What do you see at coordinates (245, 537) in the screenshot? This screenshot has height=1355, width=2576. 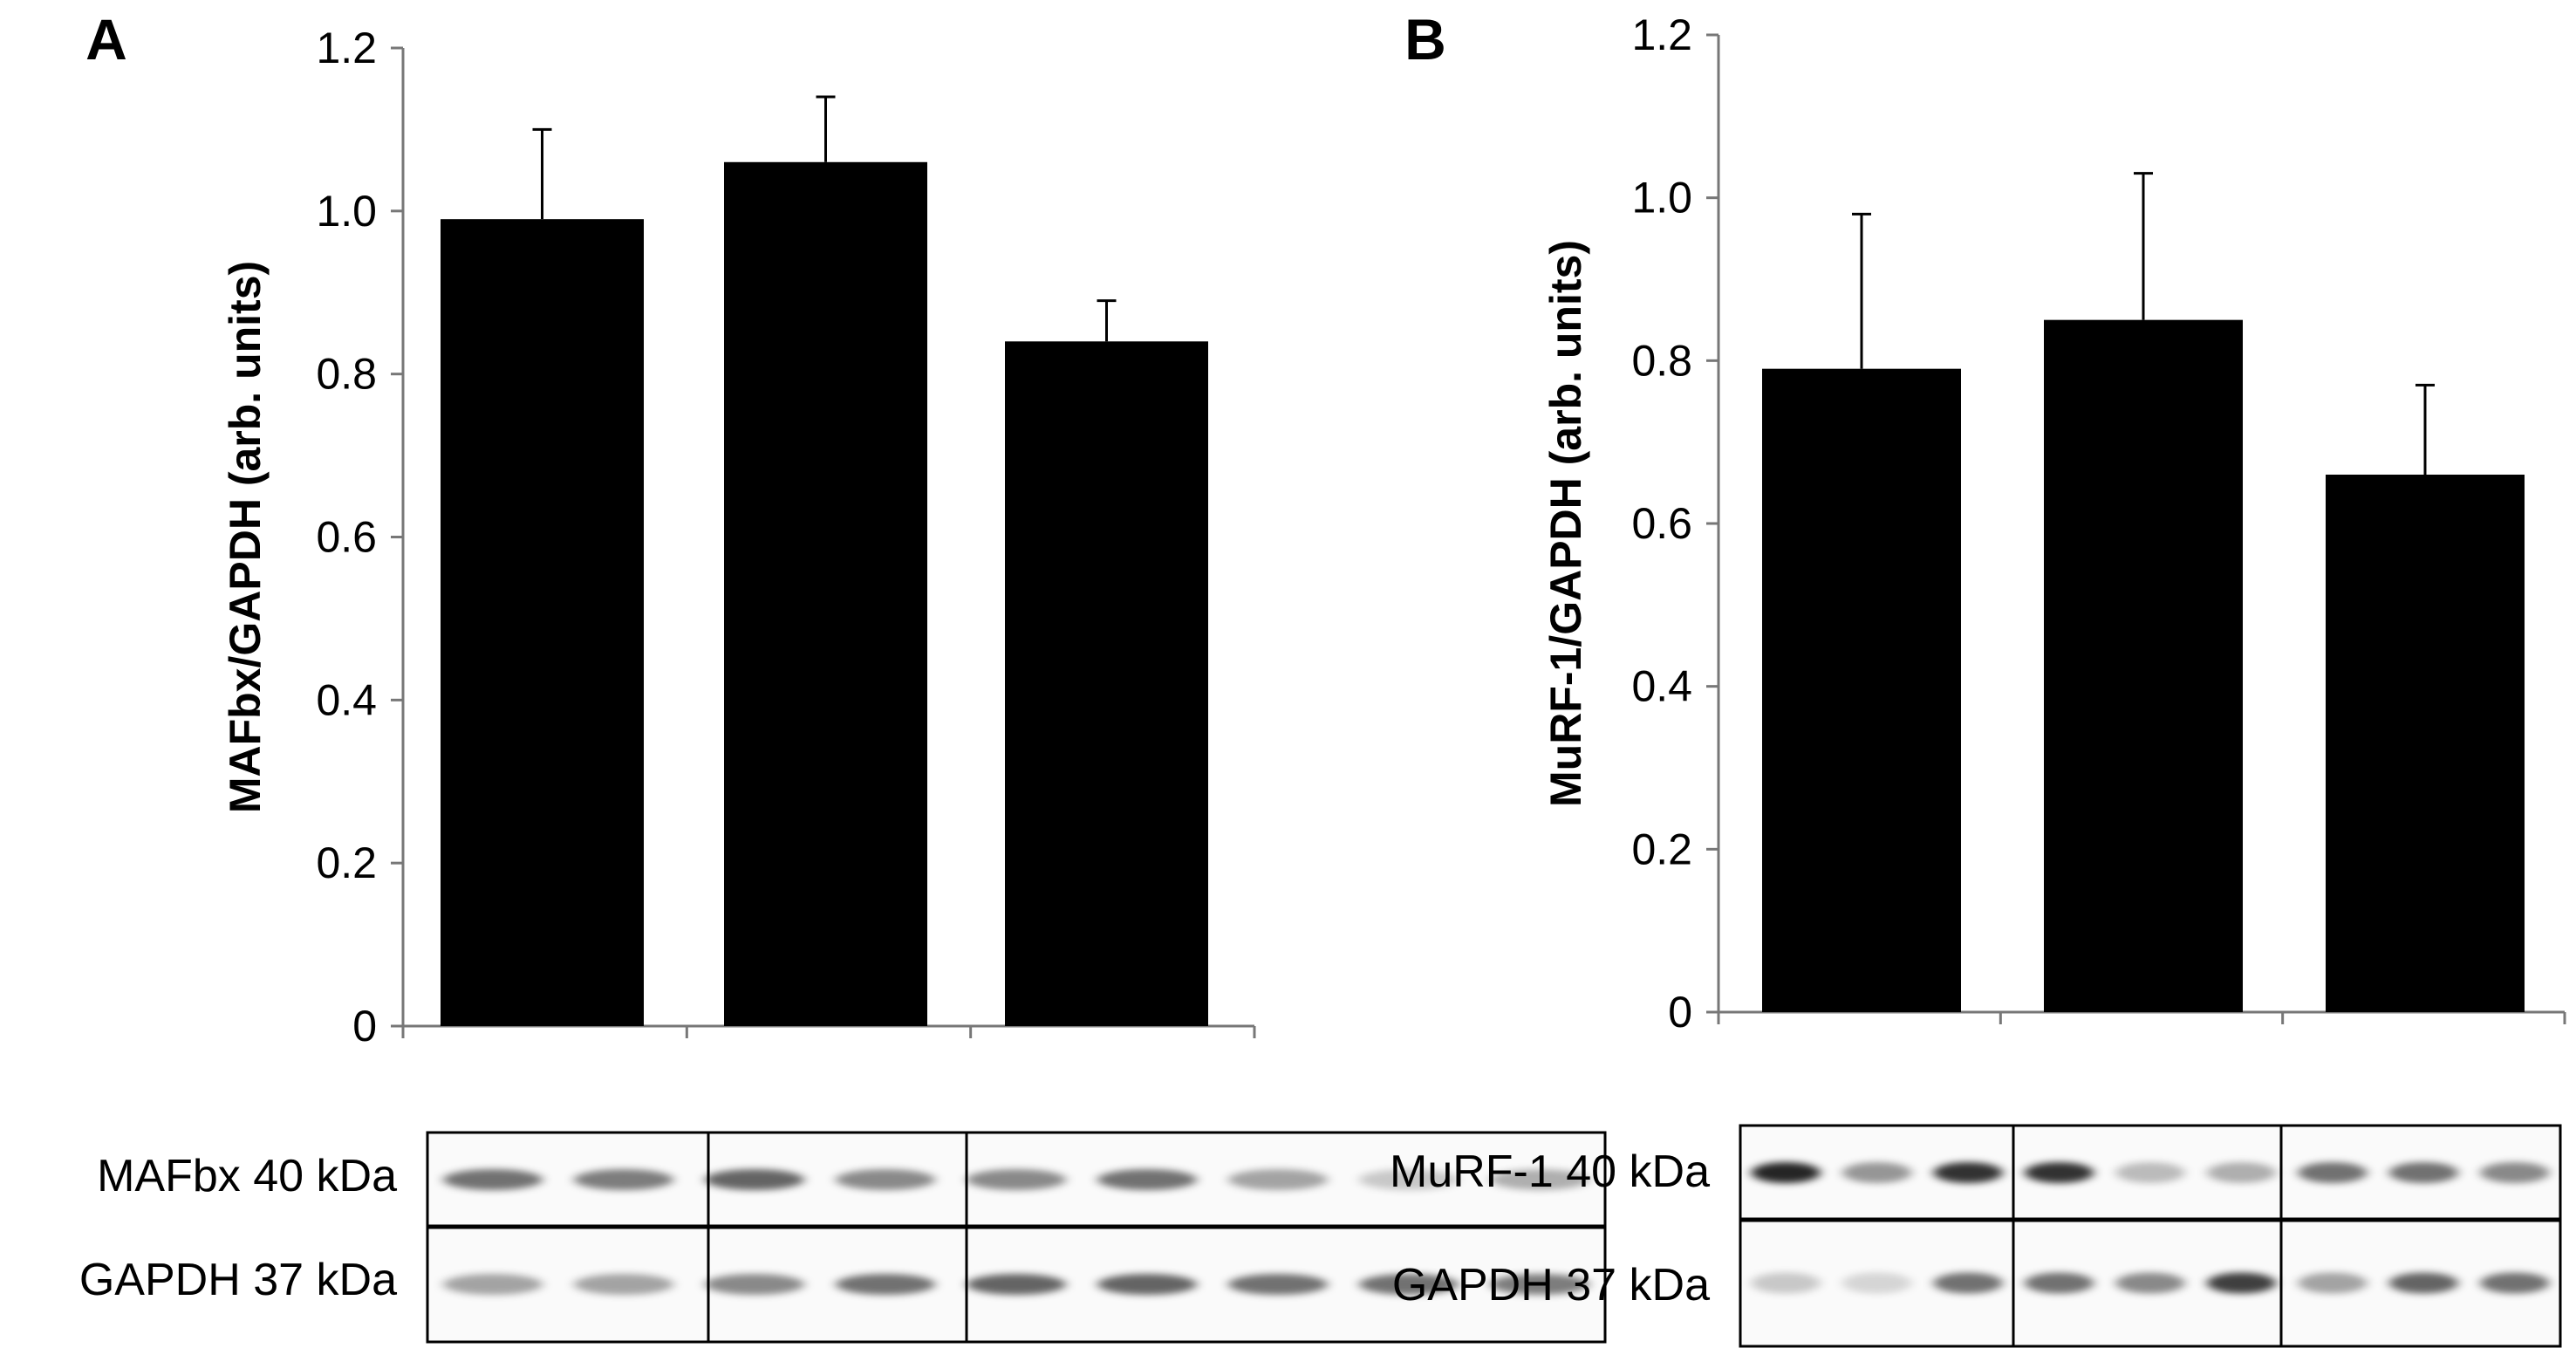 I see `y-axis-title: MAFbx/GAPDH (arb. units)` at bounding box center [245, 537].